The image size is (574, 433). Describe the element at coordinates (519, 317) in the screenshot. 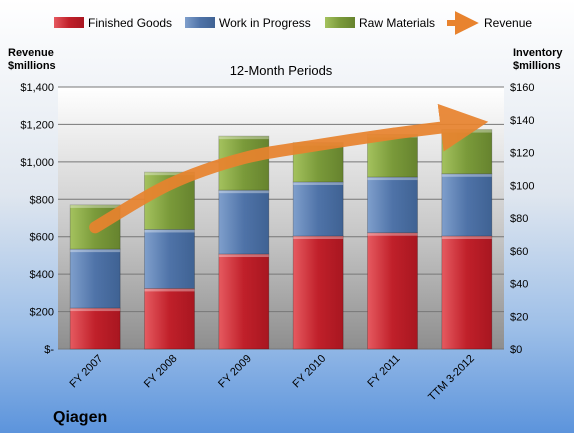

I see `right-tick-label: $20` at that location.